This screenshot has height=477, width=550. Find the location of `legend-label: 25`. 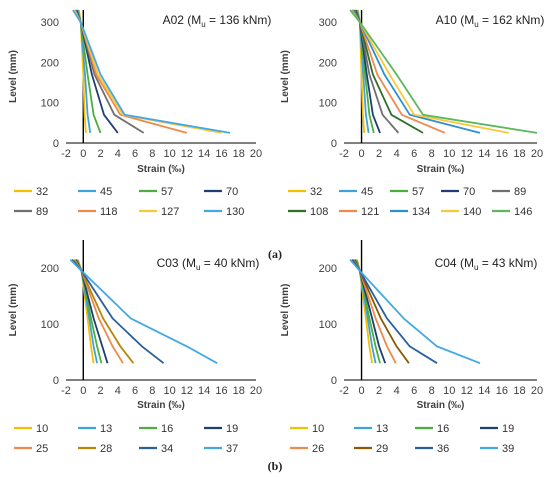

legend-label: 25 is located at coordinates (42, 449).